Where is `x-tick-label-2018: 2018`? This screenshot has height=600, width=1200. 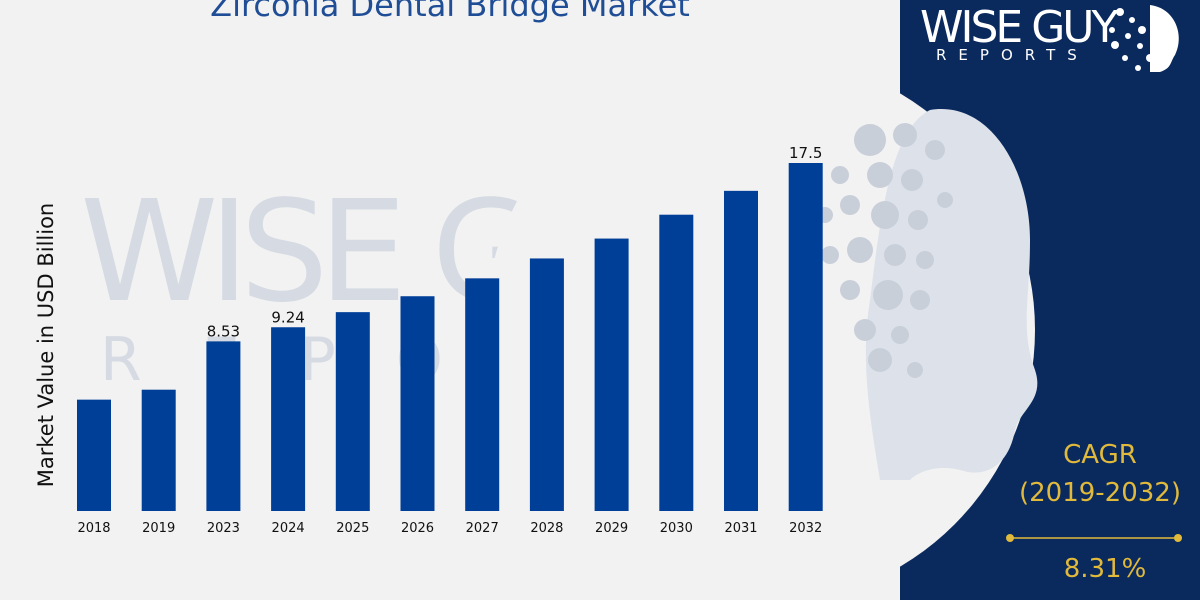 x-tick-label-2018: 2018 is located at coordinates (93, 528).